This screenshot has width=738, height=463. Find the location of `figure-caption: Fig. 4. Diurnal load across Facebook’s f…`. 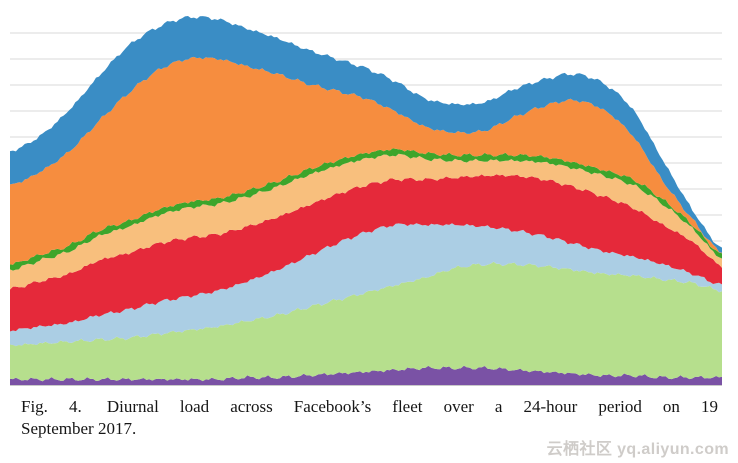

figure-caption: Fig. 4. Diurnal load across Facebook’s f… is located at coordinates (369, 418).